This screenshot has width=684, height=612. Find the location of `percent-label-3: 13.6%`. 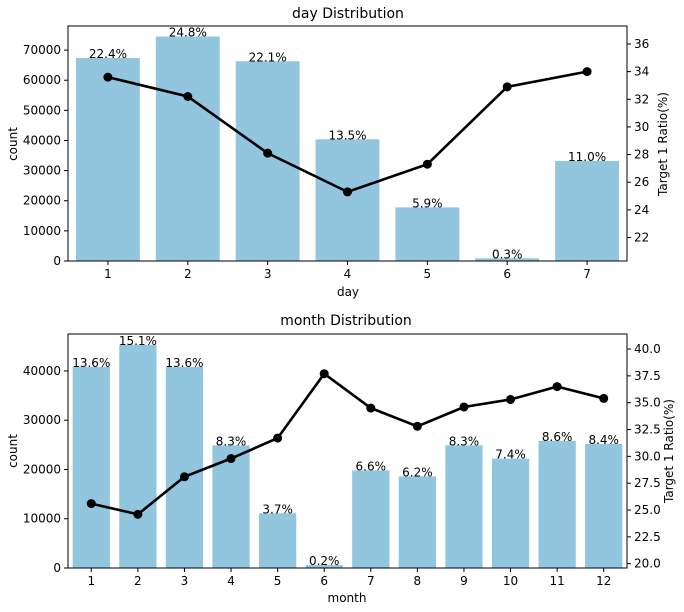

percent-label-3: 13.6% is located at coordinates (184, 363).